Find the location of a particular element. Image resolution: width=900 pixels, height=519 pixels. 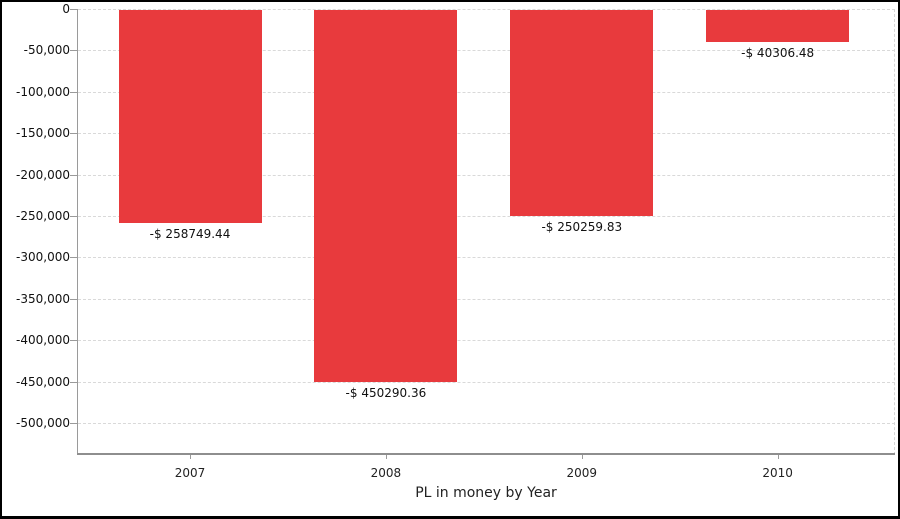

y-axis-tick-label: 0 is located at coordinates (66, 9).